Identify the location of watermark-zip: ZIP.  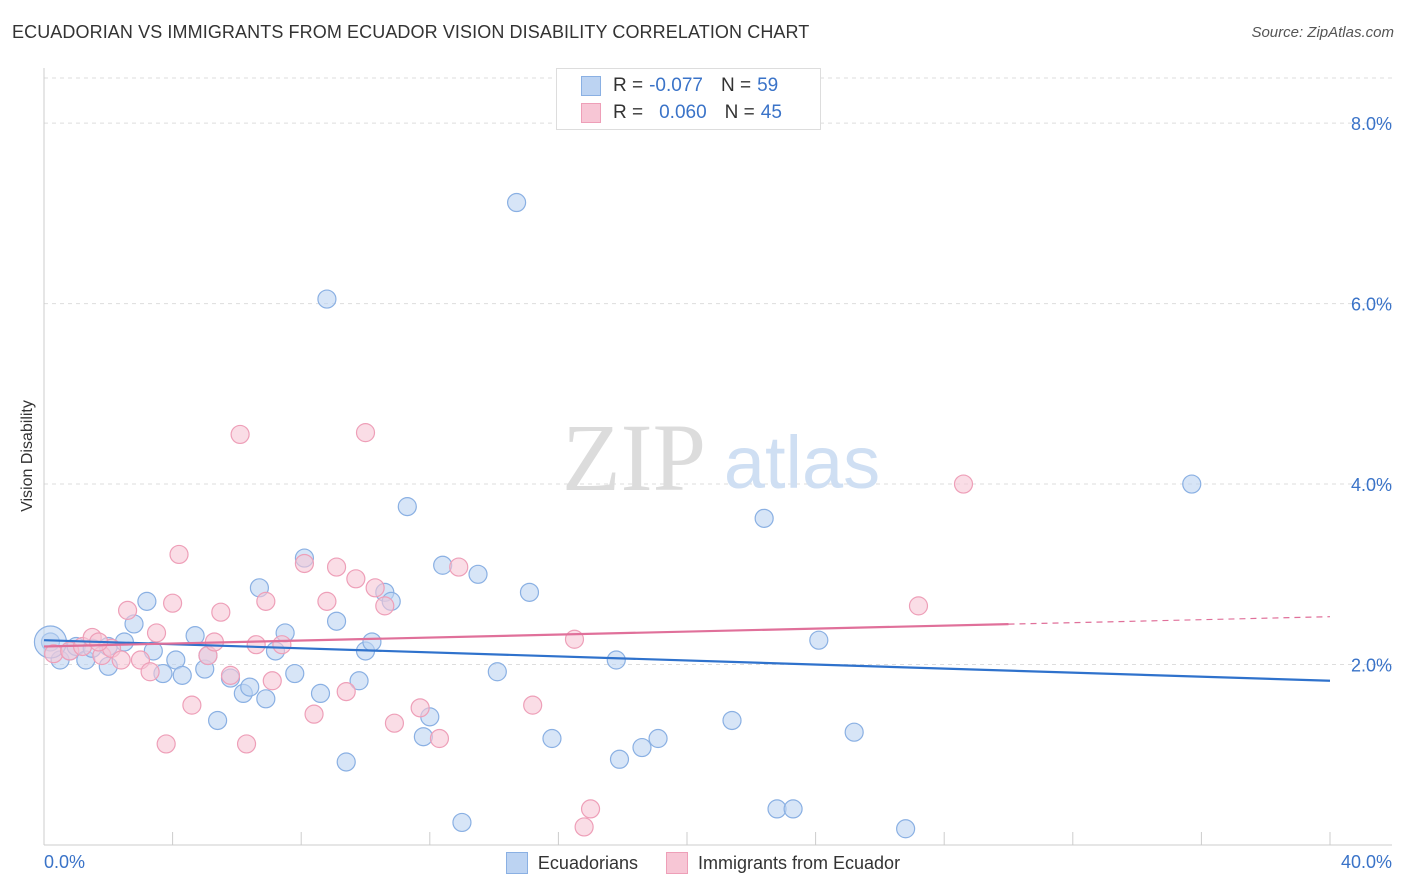
(634, 457).